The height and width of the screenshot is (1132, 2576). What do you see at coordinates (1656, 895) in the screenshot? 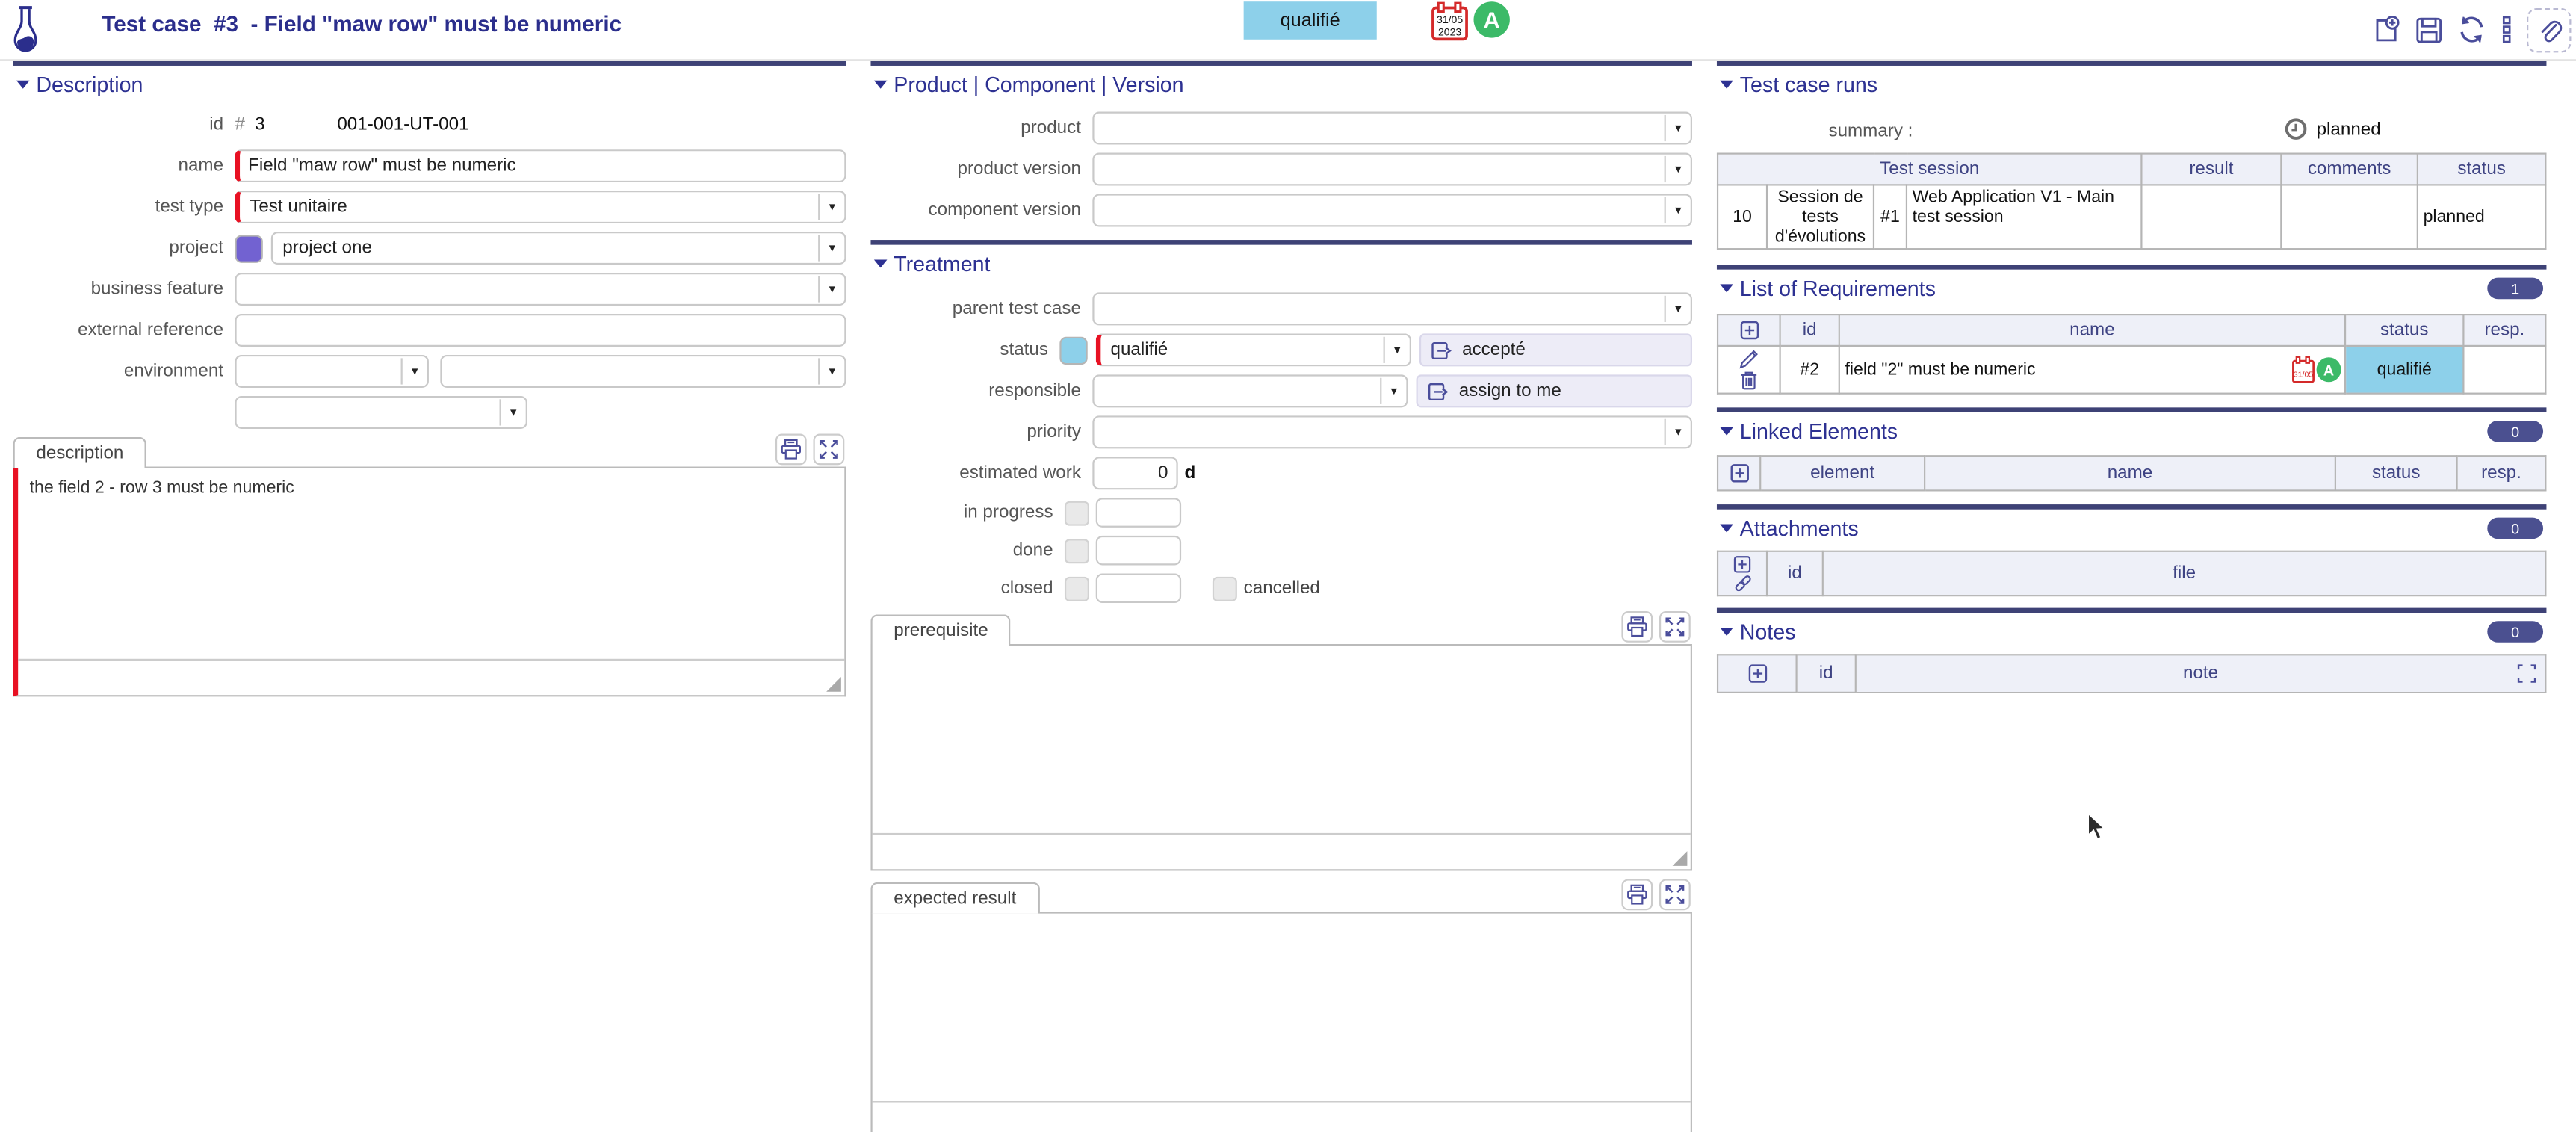
I see `expected-result-tab-icons` at bounding box center [1656, 895].